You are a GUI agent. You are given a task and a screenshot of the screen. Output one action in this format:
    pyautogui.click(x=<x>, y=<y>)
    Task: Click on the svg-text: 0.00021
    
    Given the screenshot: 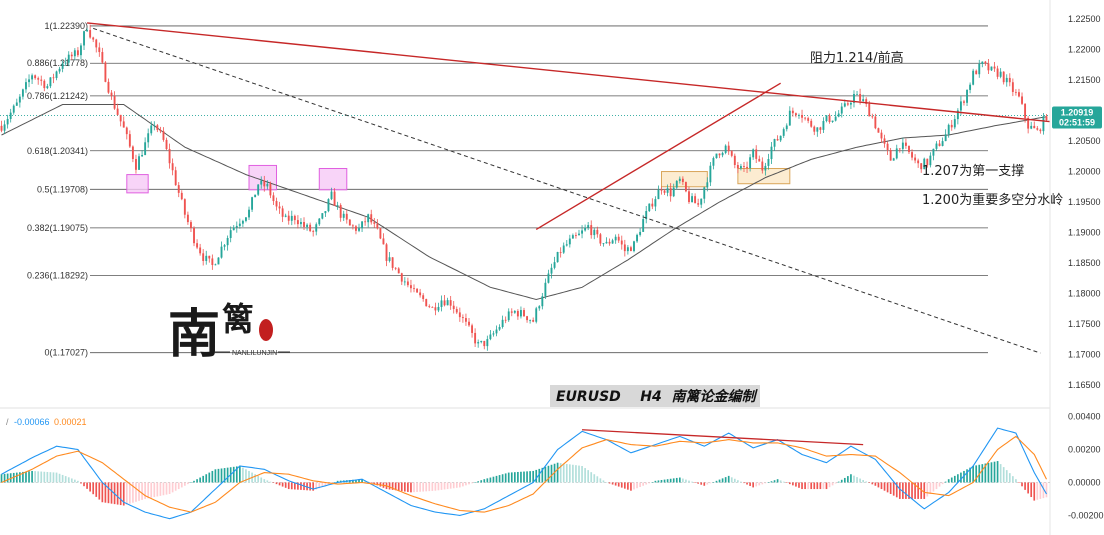 What is the action you would take?
    pyautogui.click(x=70, y=422)
    